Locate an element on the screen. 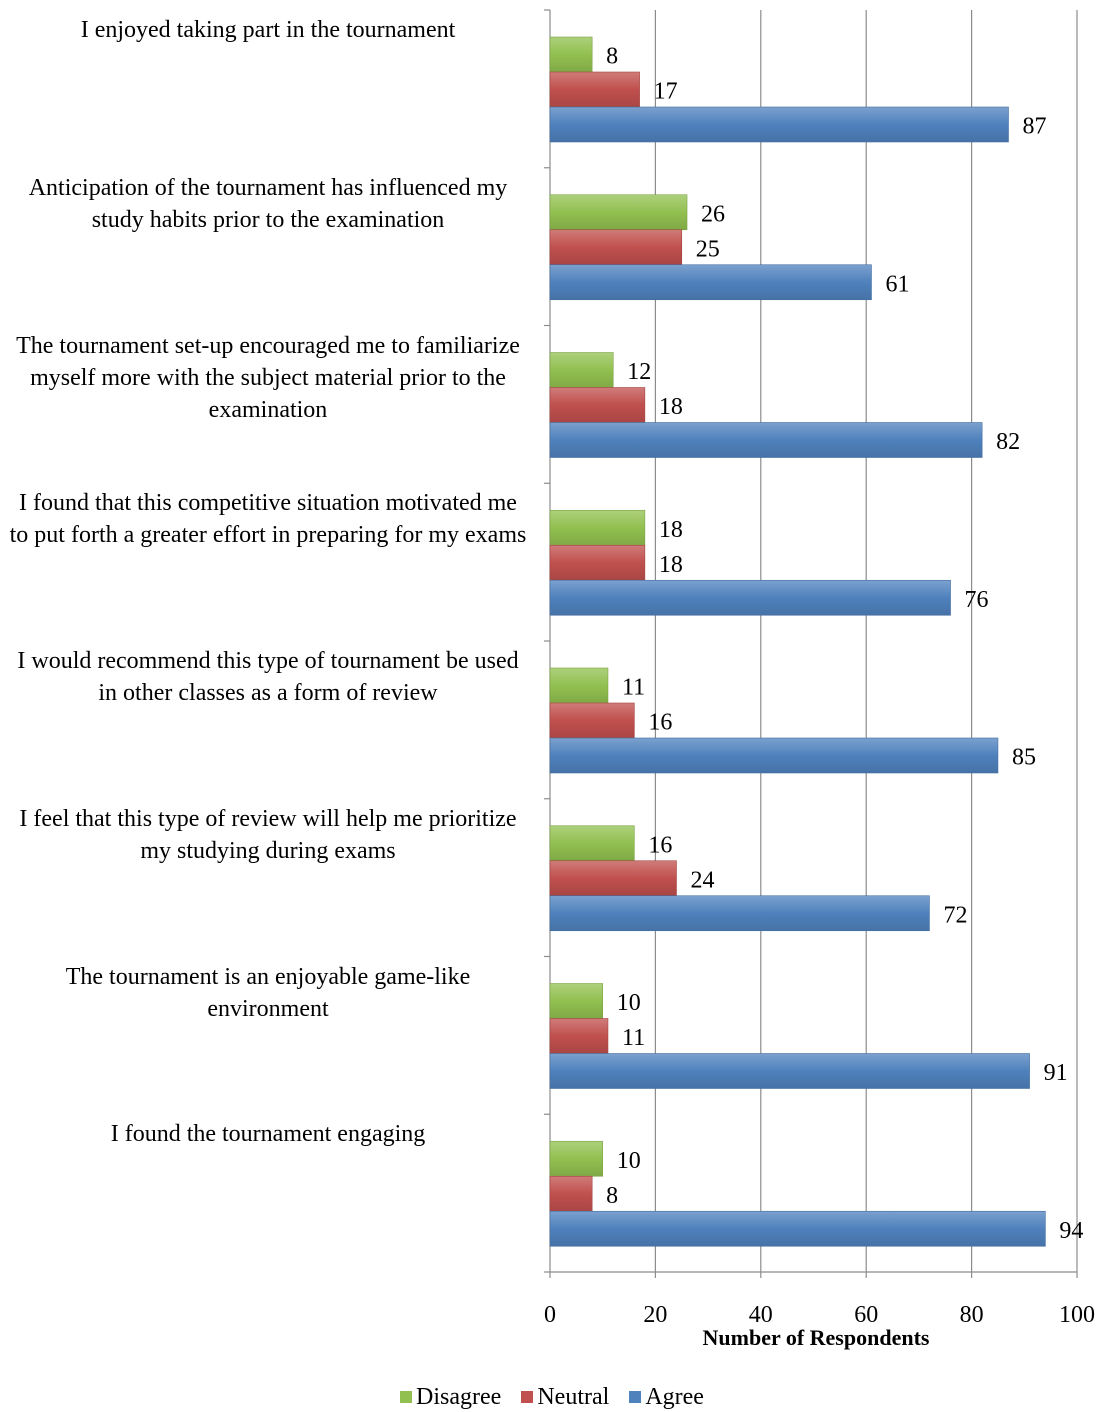 This screenshot has width=1104, height=1412. category-label: I found the tournament engaging is located at coordinates (268, 1134).